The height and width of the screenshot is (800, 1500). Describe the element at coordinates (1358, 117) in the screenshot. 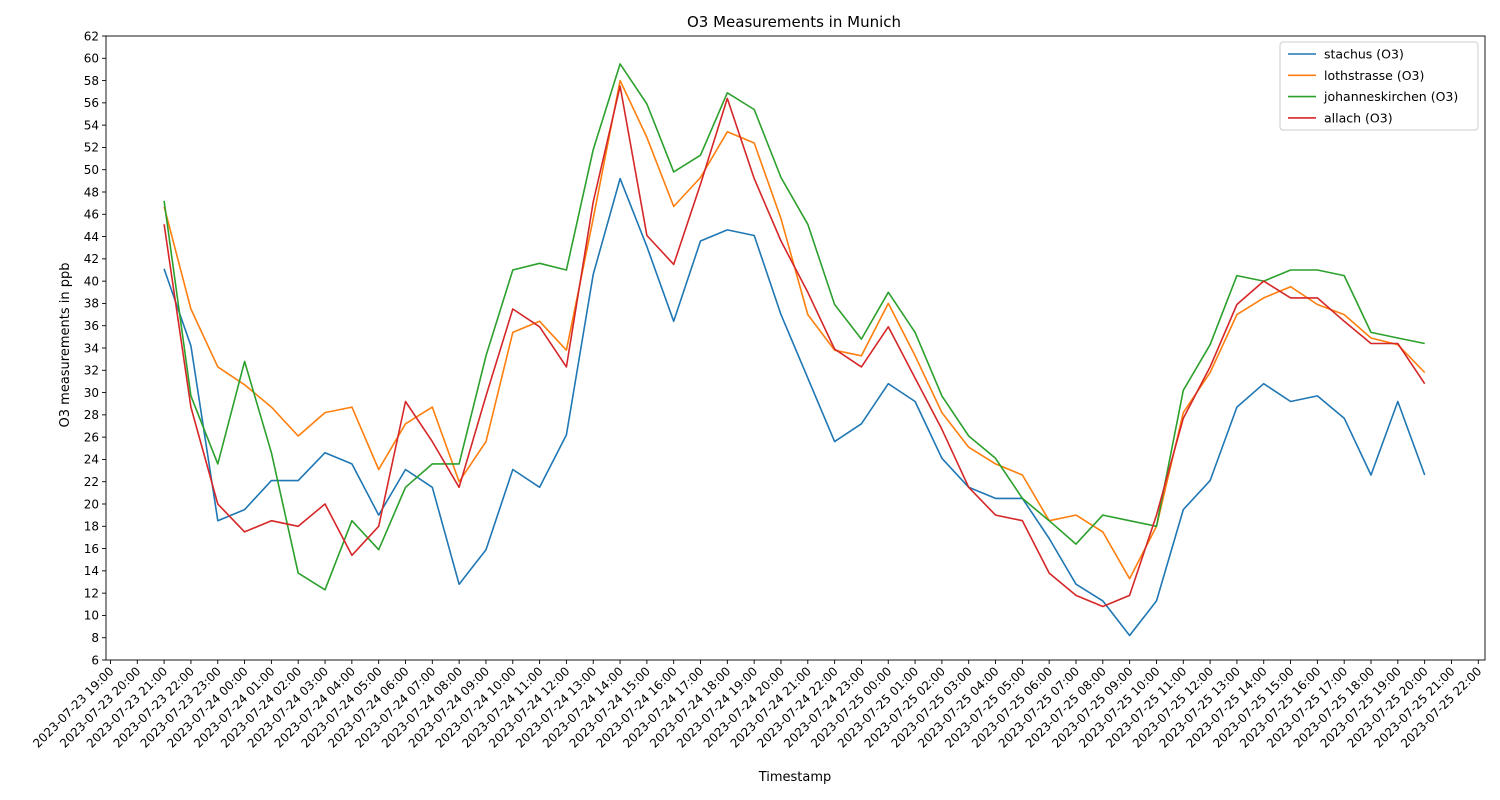

I see `legend-label-3: allach (O3)` at that location.